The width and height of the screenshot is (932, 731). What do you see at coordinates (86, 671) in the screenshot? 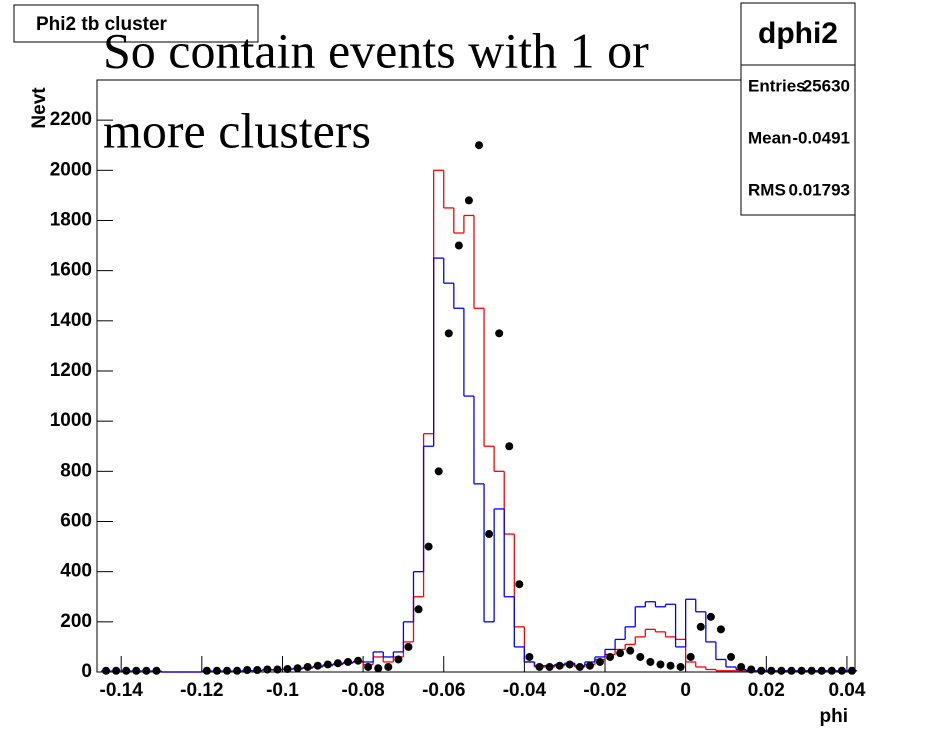
I see `y-tick-label: 0` at bounding box center [86, 671].